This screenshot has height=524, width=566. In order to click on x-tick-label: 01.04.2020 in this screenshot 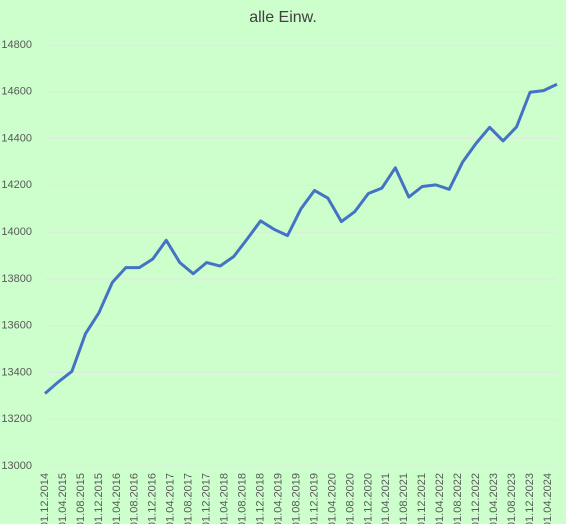, I will do `click(332, 498)`.